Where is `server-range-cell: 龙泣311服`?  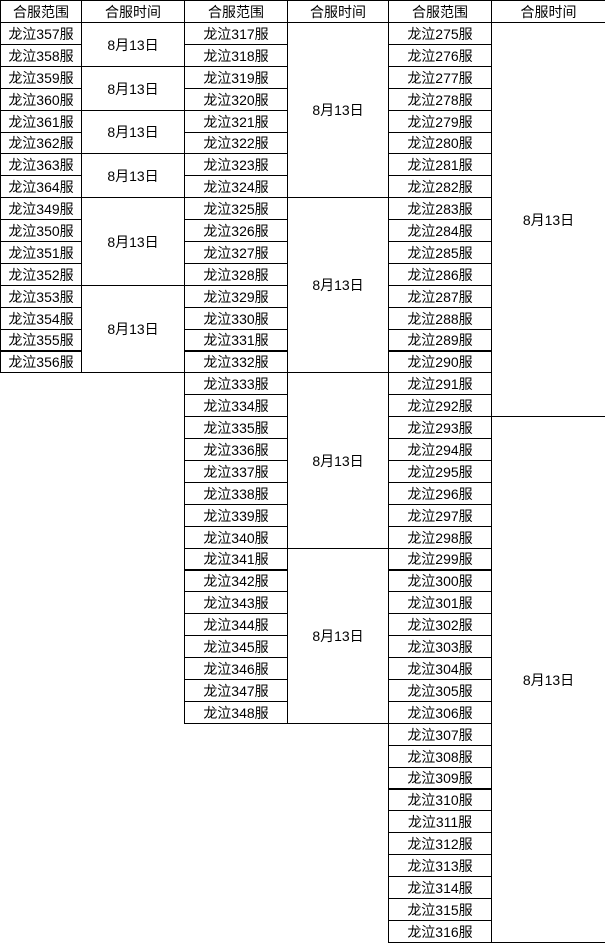
server-range-cell: 龙泣311服 is located at coordinates (440, 821).